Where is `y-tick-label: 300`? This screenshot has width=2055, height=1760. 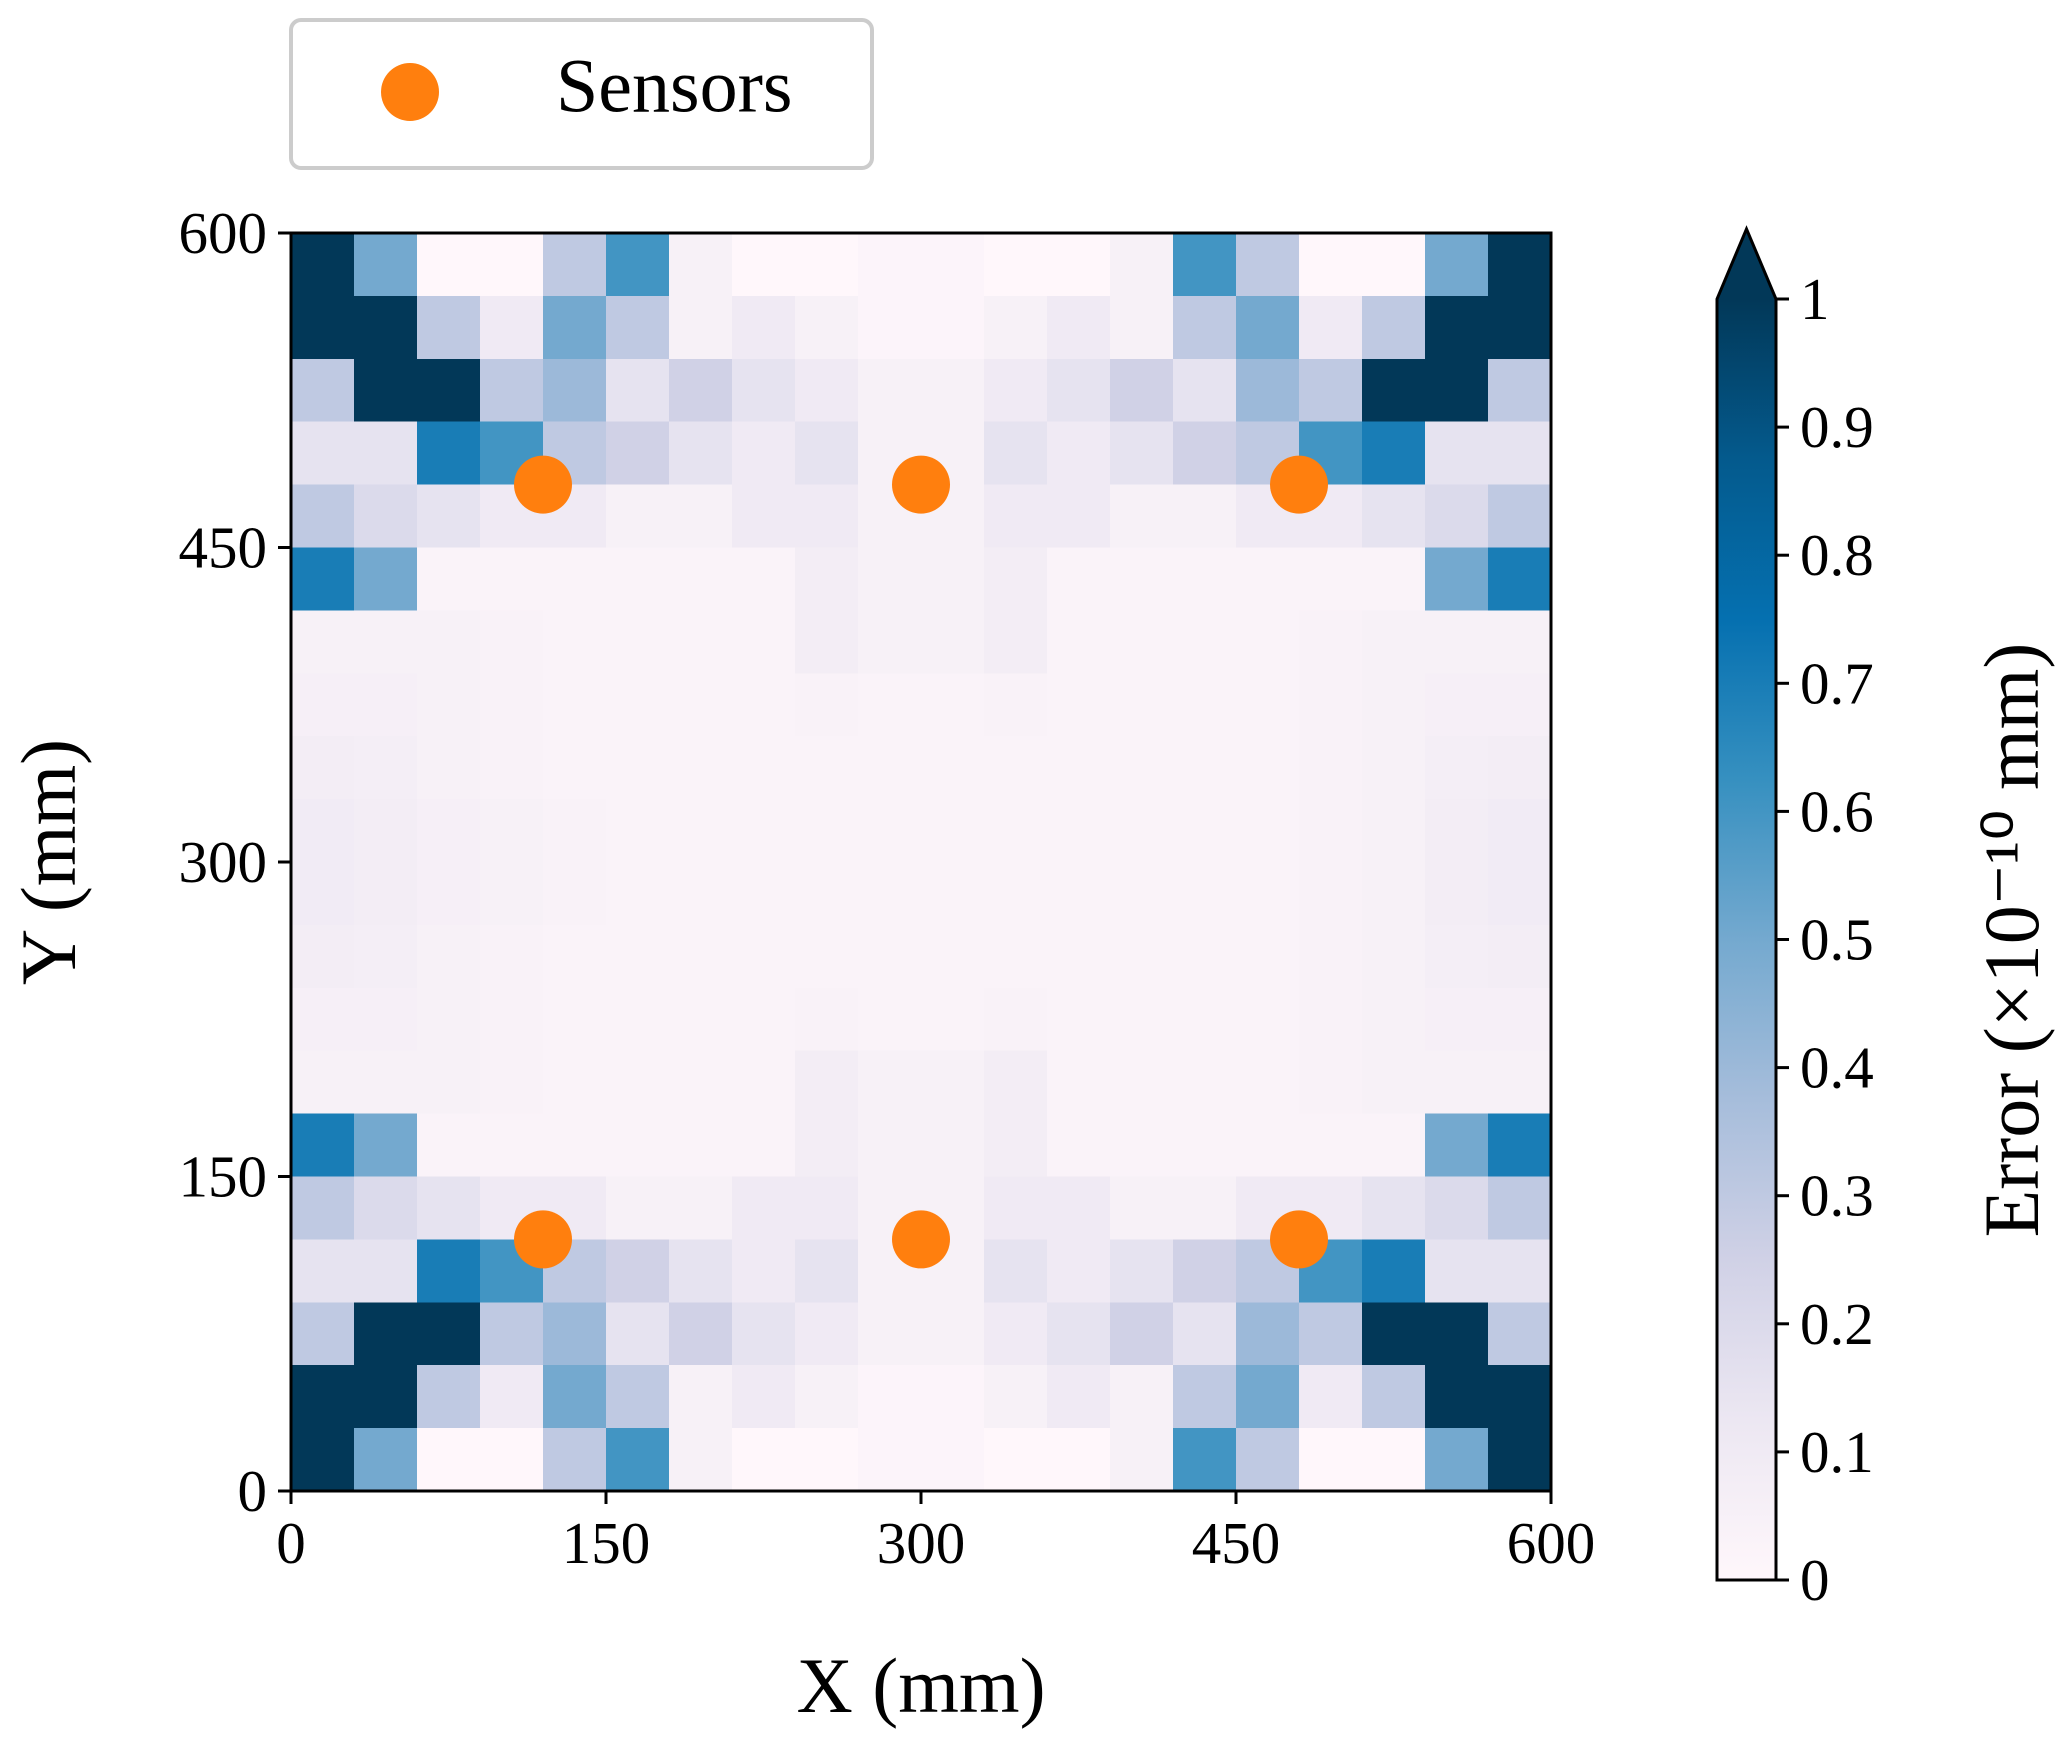
y-tick-label: 300 is located at coordinates (223, 862).